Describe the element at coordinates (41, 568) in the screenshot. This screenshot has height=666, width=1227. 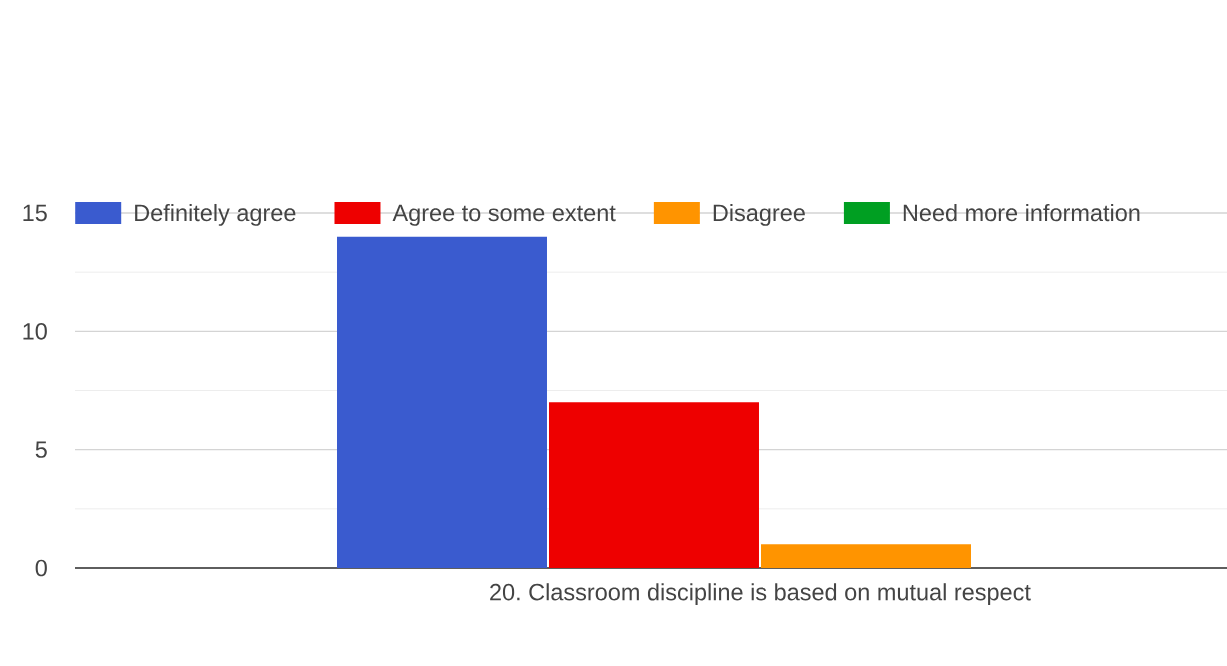
I see `y-tick-label: 0` at that location.